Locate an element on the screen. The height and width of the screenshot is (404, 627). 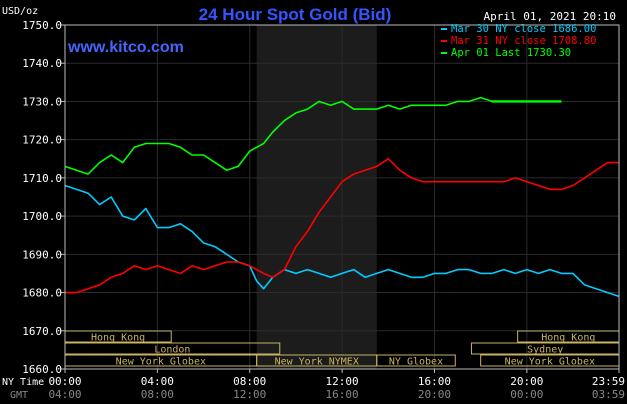
market-label: Sydney is located at coordinates (545, 350).